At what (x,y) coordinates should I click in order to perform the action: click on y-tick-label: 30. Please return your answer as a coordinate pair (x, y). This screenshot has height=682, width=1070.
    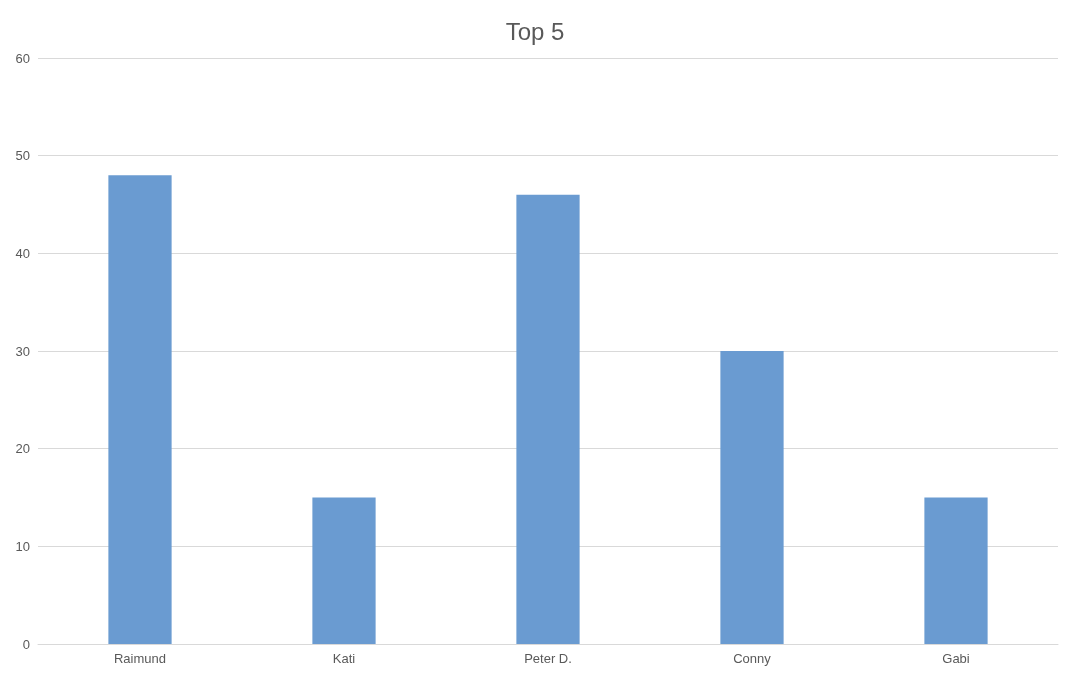
    Looking at the image, I should click on (22, 351).